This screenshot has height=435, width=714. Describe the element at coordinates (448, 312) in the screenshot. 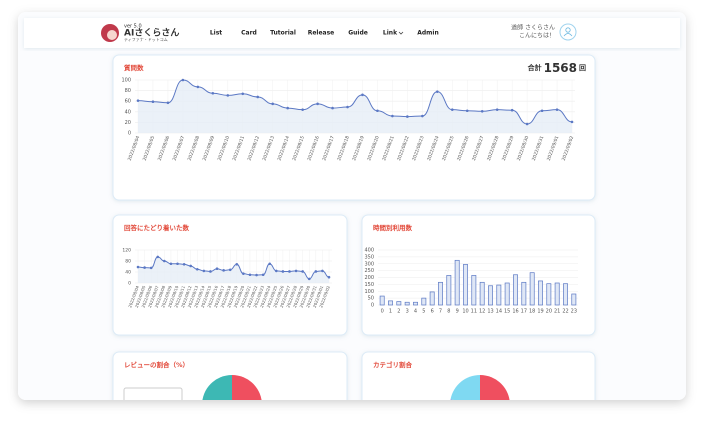

I see `x-tick-label: 8` at that location.